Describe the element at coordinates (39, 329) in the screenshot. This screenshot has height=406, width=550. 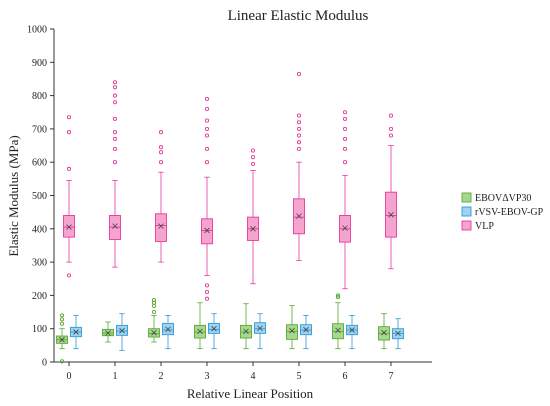
I see `y-tick-label: 100` at that location.